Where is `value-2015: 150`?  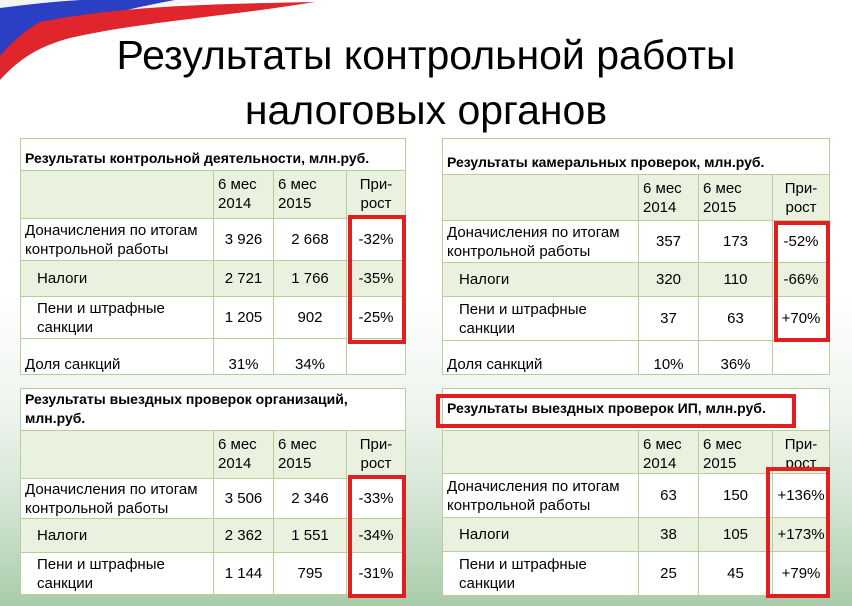
value-2015: 150 is located at coordinates (735, 495).